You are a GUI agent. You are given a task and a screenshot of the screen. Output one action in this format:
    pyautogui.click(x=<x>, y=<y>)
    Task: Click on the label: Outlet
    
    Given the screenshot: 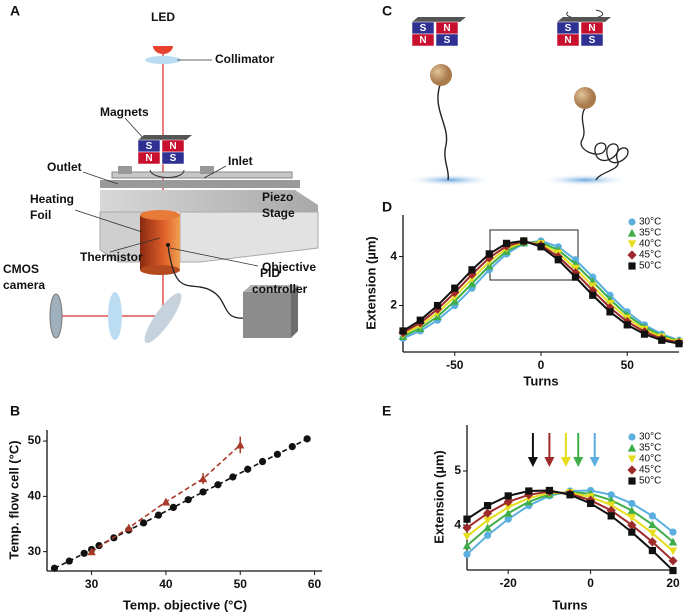 What is the action you would take?
    pyautogui.click(x=64, y=167)
    